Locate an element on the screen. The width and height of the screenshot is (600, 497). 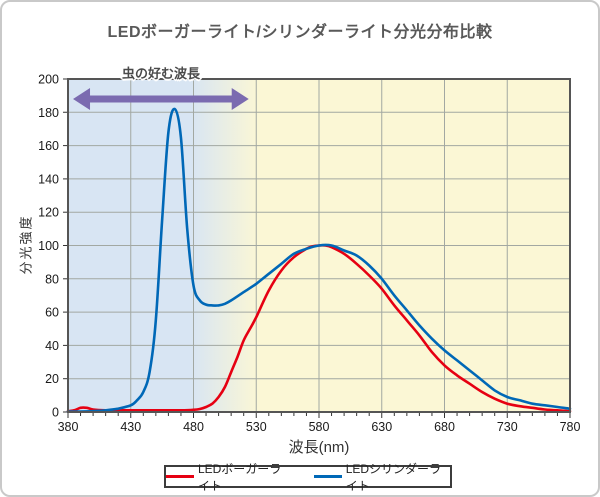
svg-text: 530 is located at coordinates (256, 427).